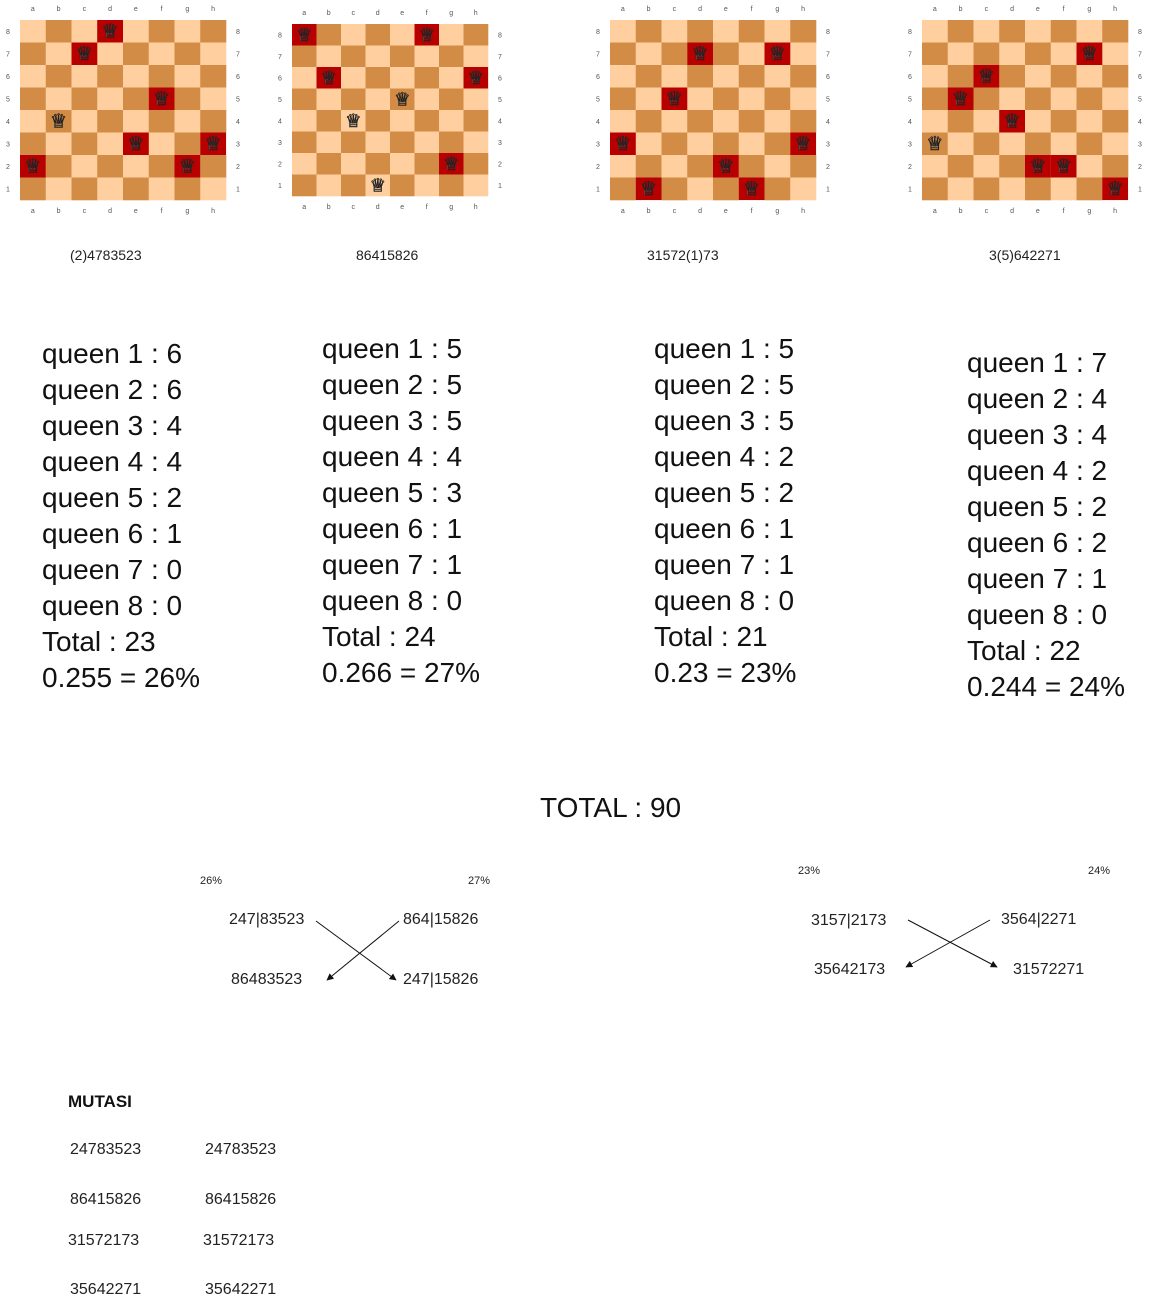  Describe the element at coordinates (1140, 122) in the screenshot. I see `rank-label: 4` at that location.